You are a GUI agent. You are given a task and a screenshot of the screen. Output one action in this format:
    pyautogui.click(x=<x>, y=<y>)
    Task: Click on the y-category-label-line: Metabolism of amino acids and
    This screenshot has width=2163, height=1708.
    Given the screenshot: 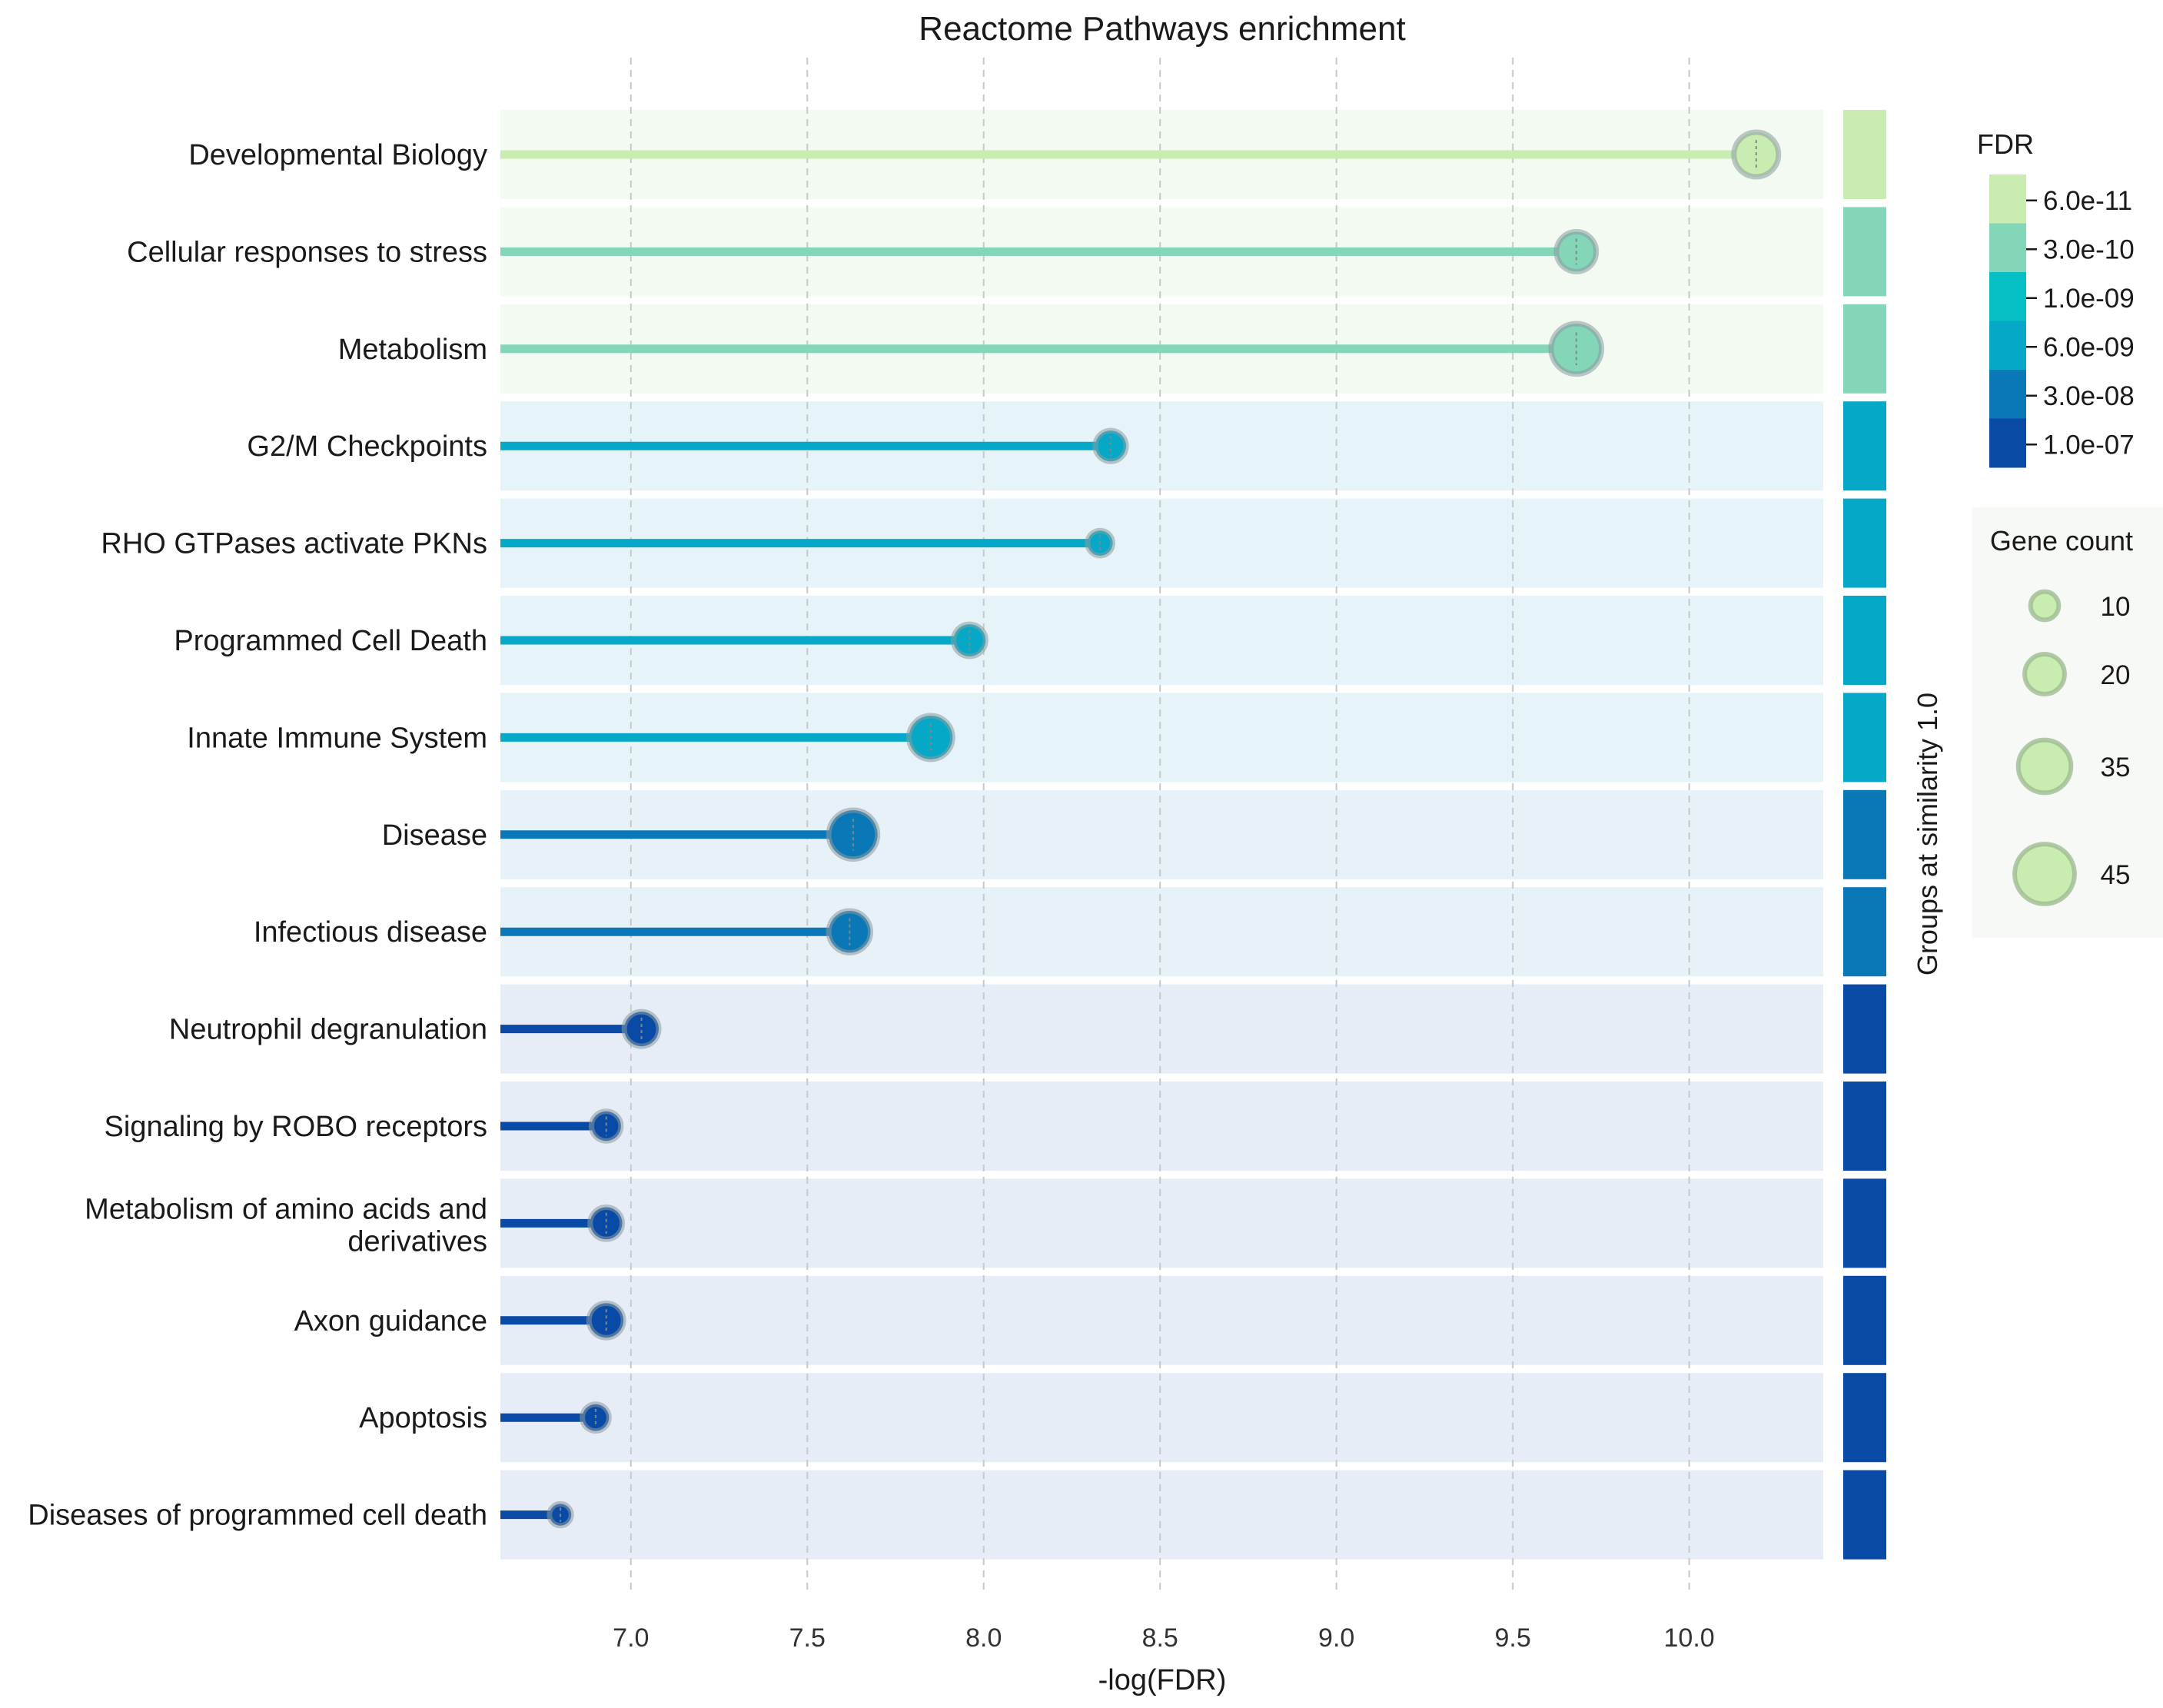 What is the action you would take?
    pyautogui.click(x=286, y=1209)
    